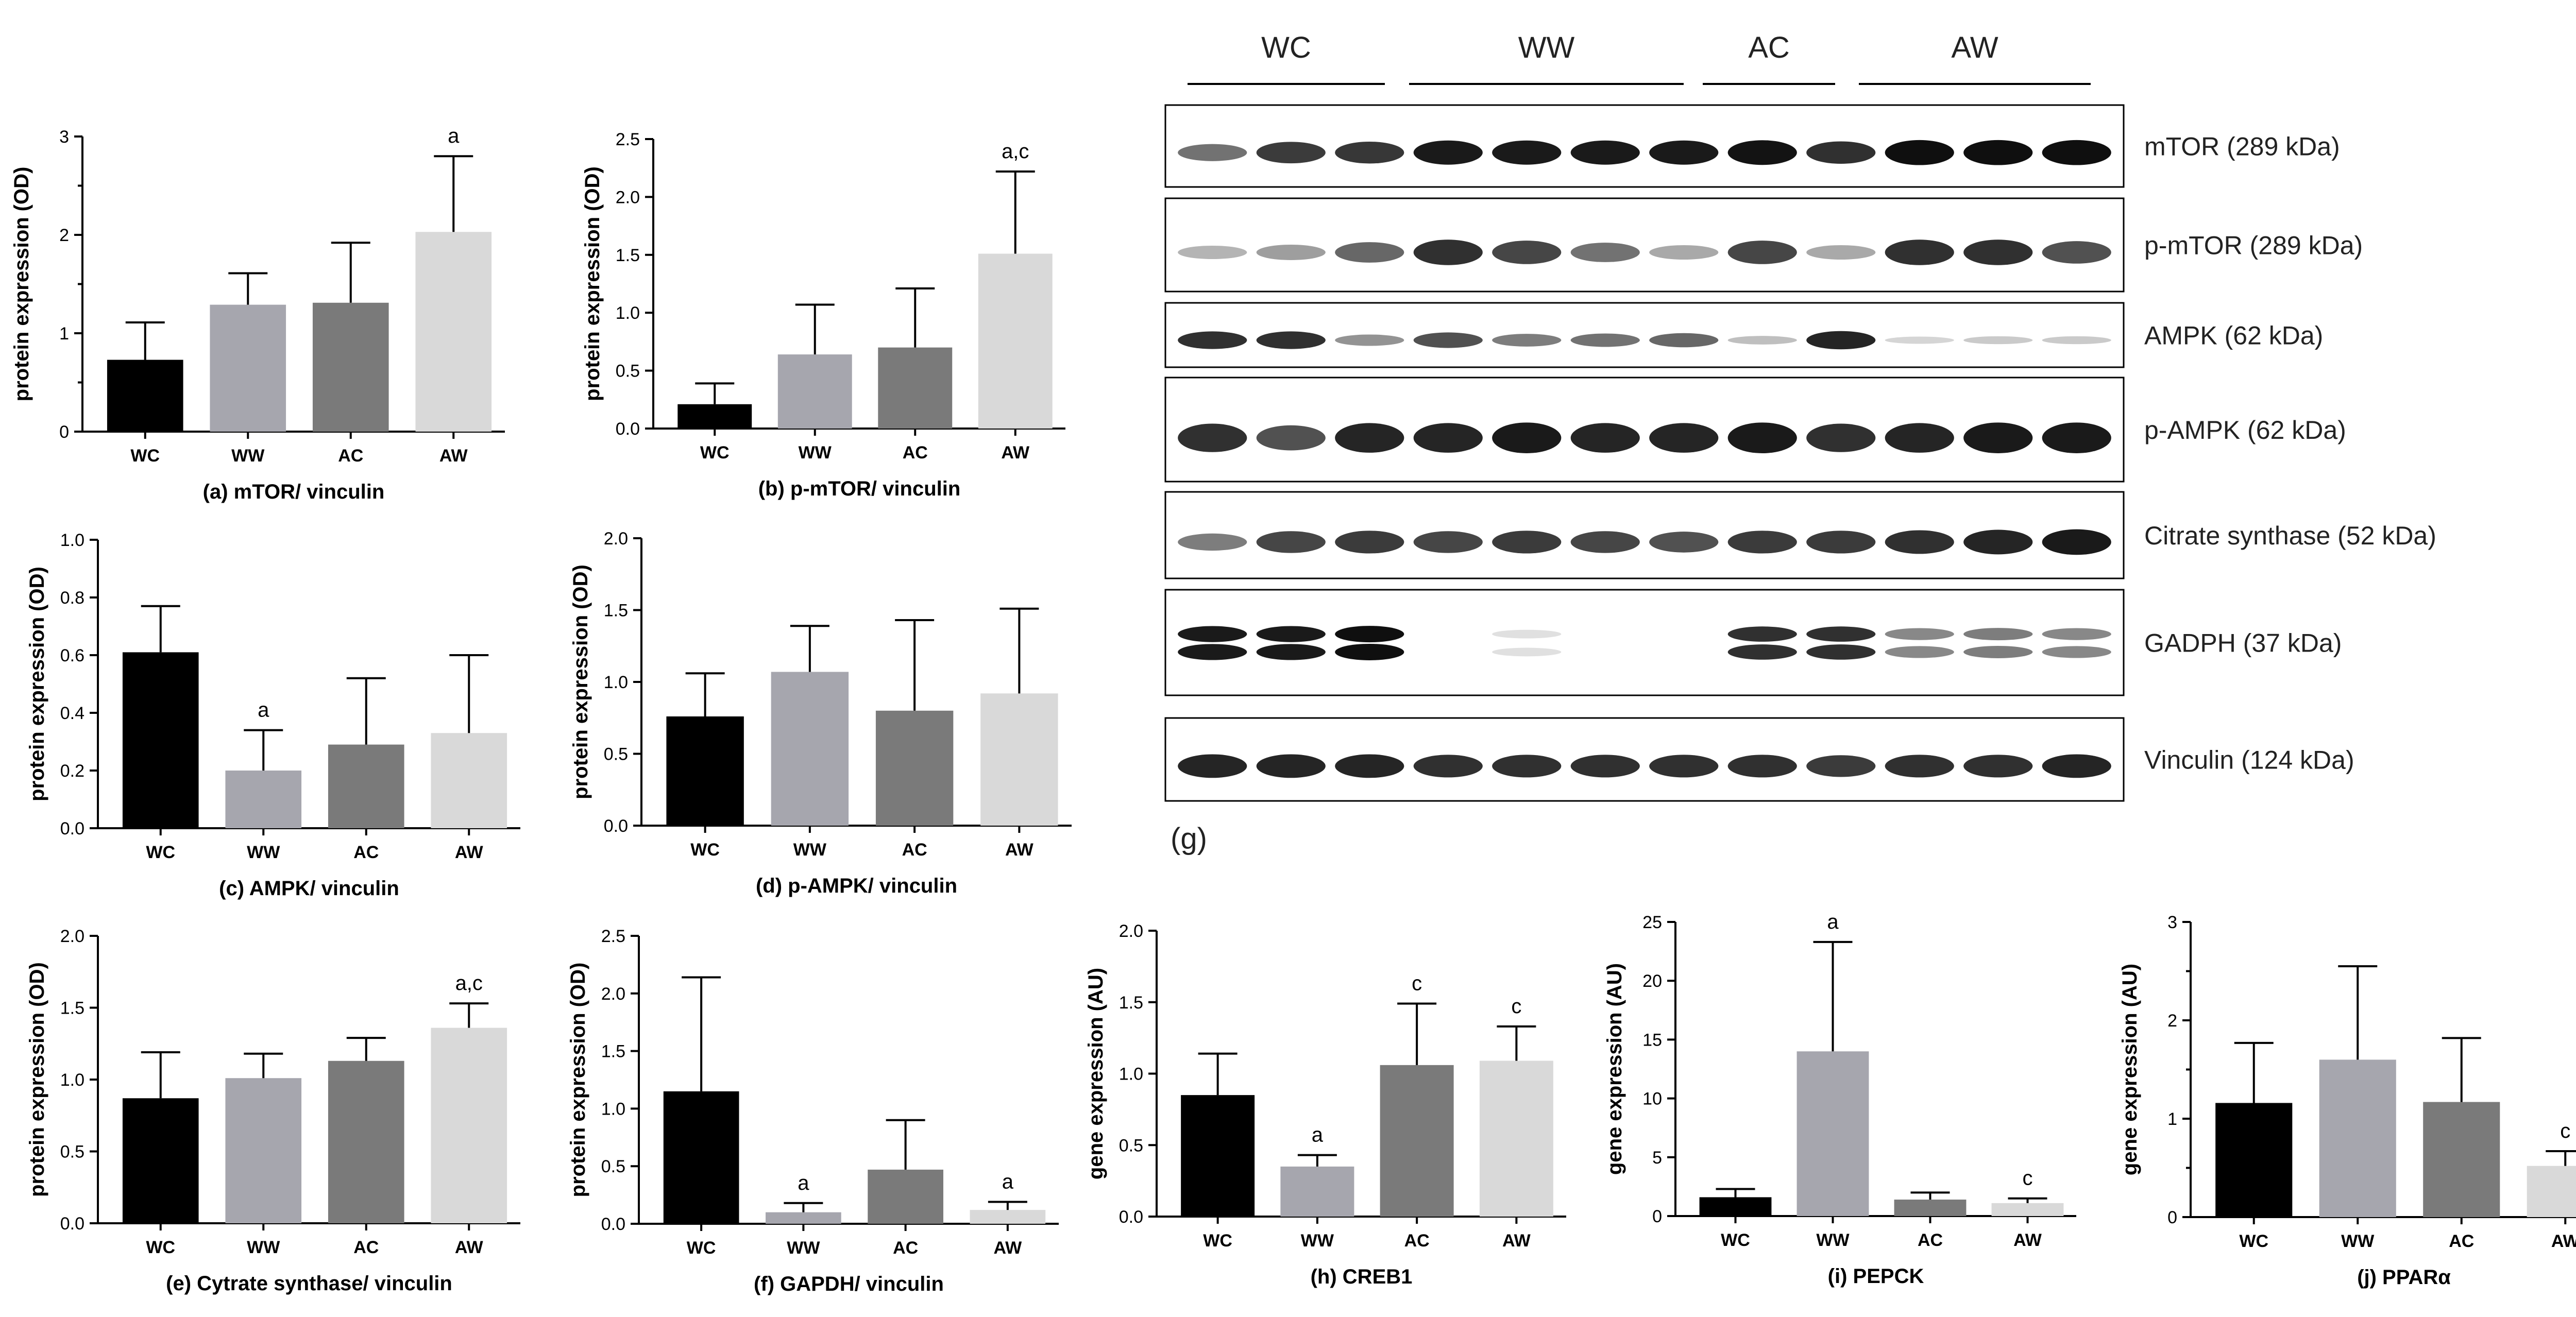 The width and height of the screenshot is (2576, 1317). What do you see at coordinates (856, 886) in the screenshot?
I see `chart-caption: (d) p-AMPK/ vinculin` at bounding box center [856, 886].